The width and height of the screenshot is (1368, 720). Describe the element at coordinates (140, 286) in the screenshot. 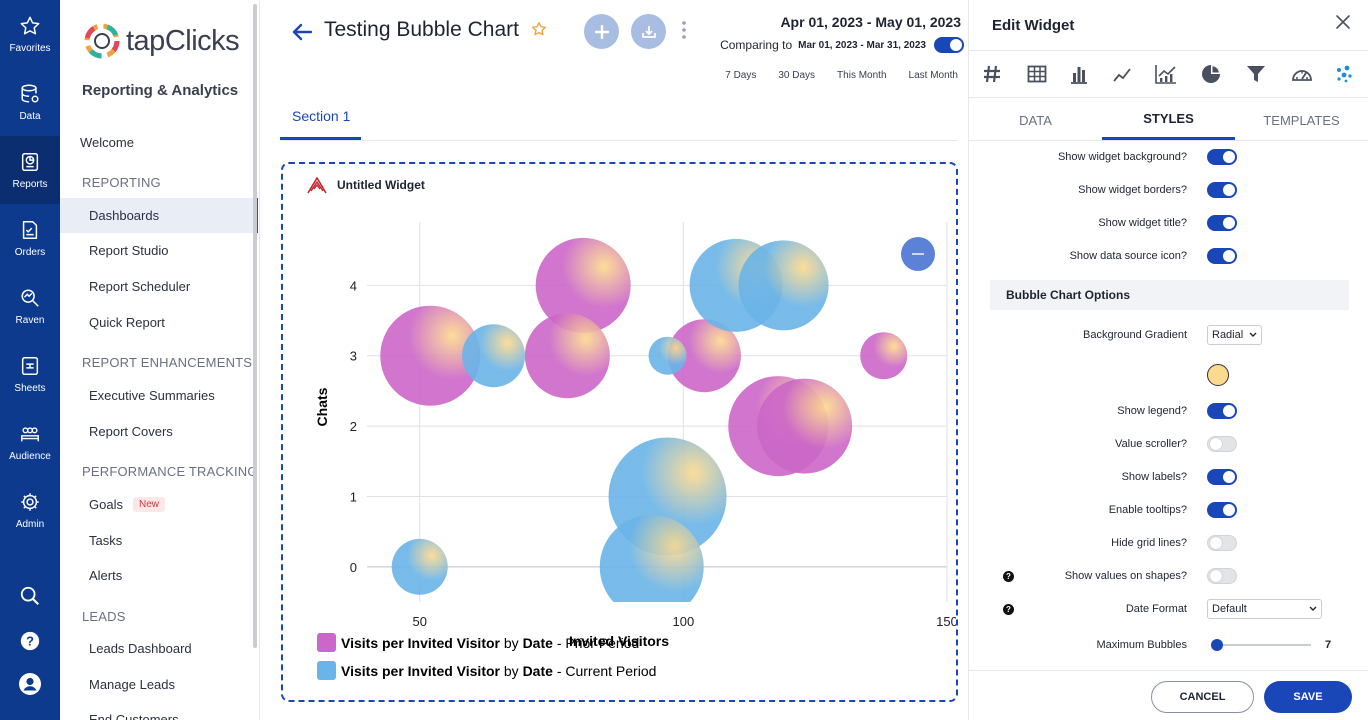

I see `nav-item-report-scheduler: Report Scheduler` at that location.